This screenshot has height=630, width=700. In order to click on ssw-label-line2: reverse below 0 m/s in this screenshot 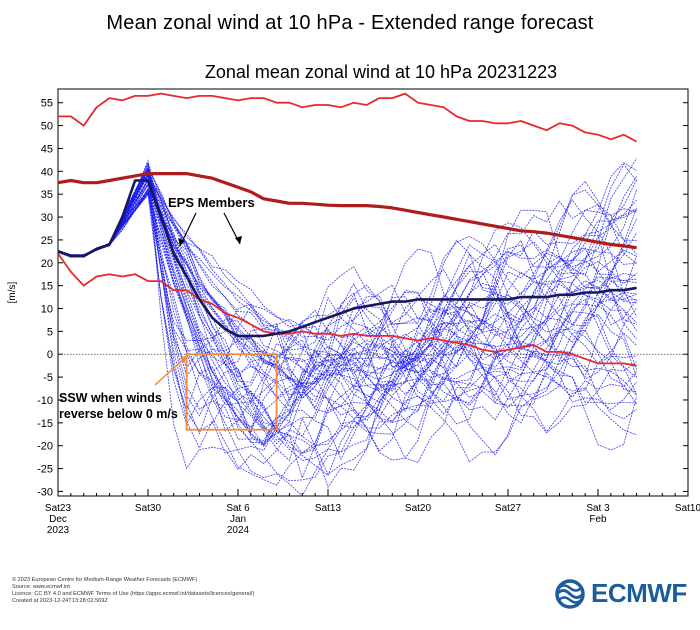, I will do `click(118, 414)`.